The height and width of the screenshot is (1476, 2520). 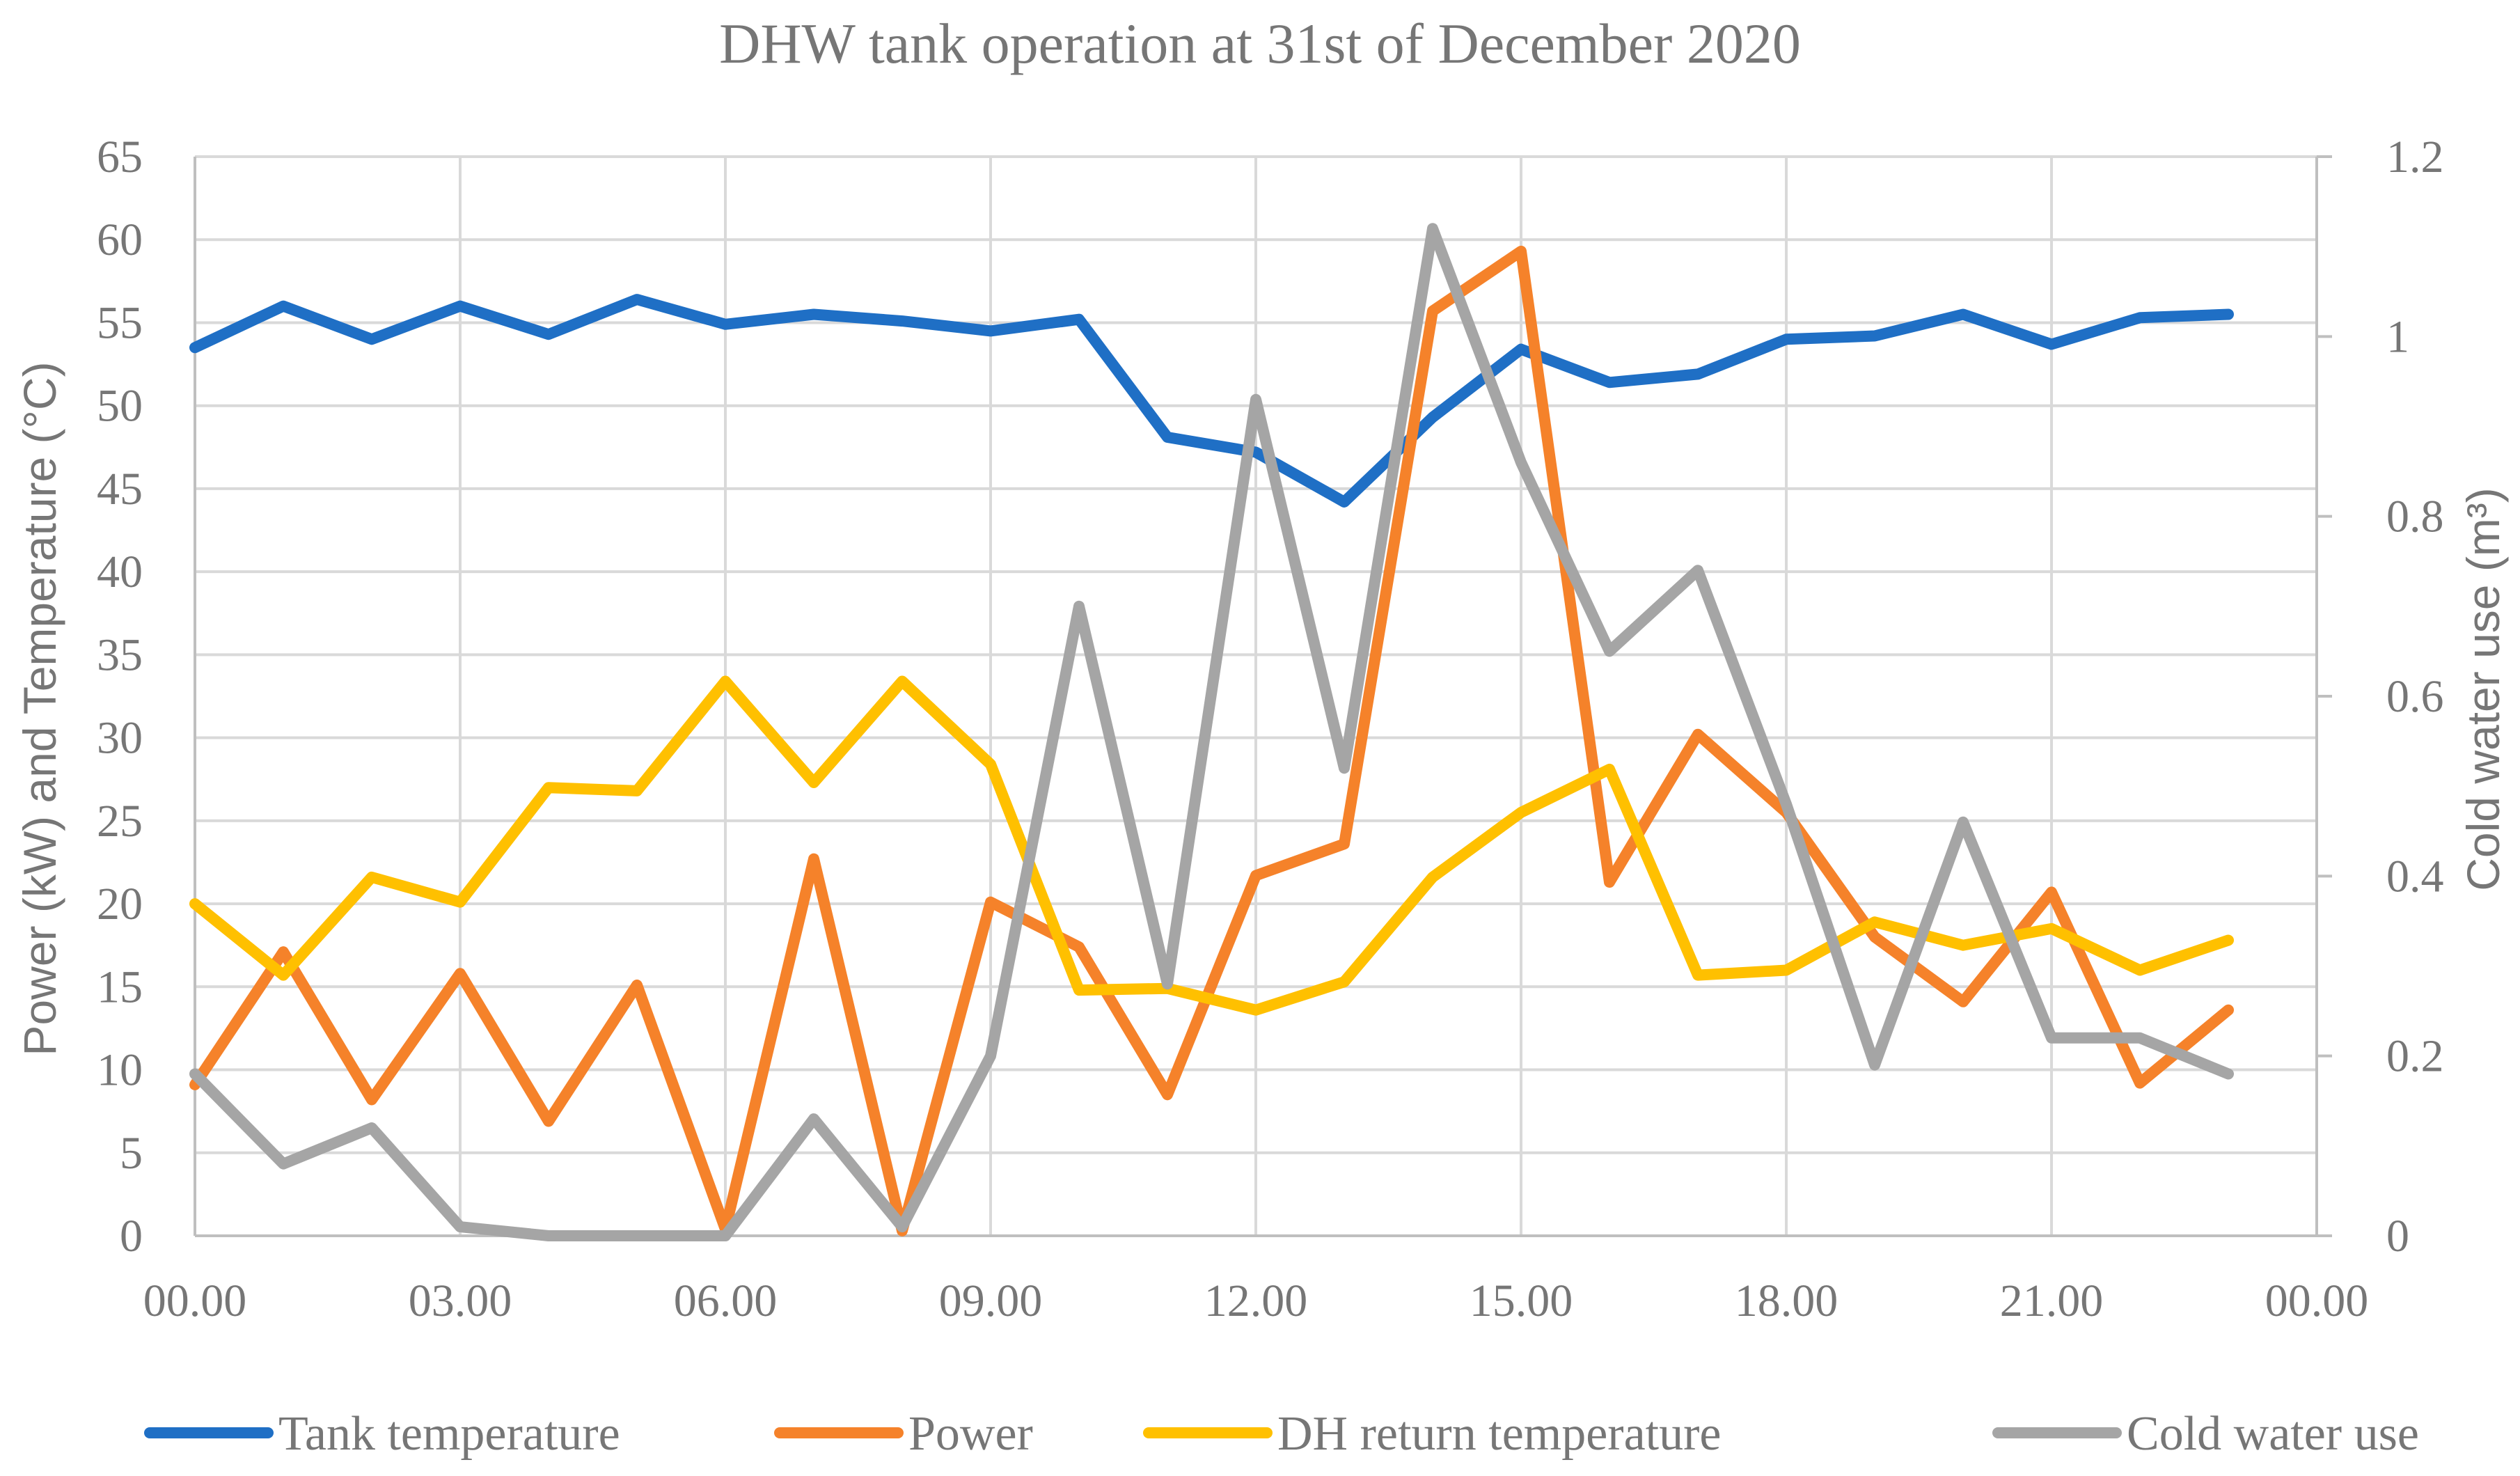 What do you see at coordinates (726, 1300) in the screenshot?
I see `x-tick-label: 06.00` at bounding box center [726, 1300].